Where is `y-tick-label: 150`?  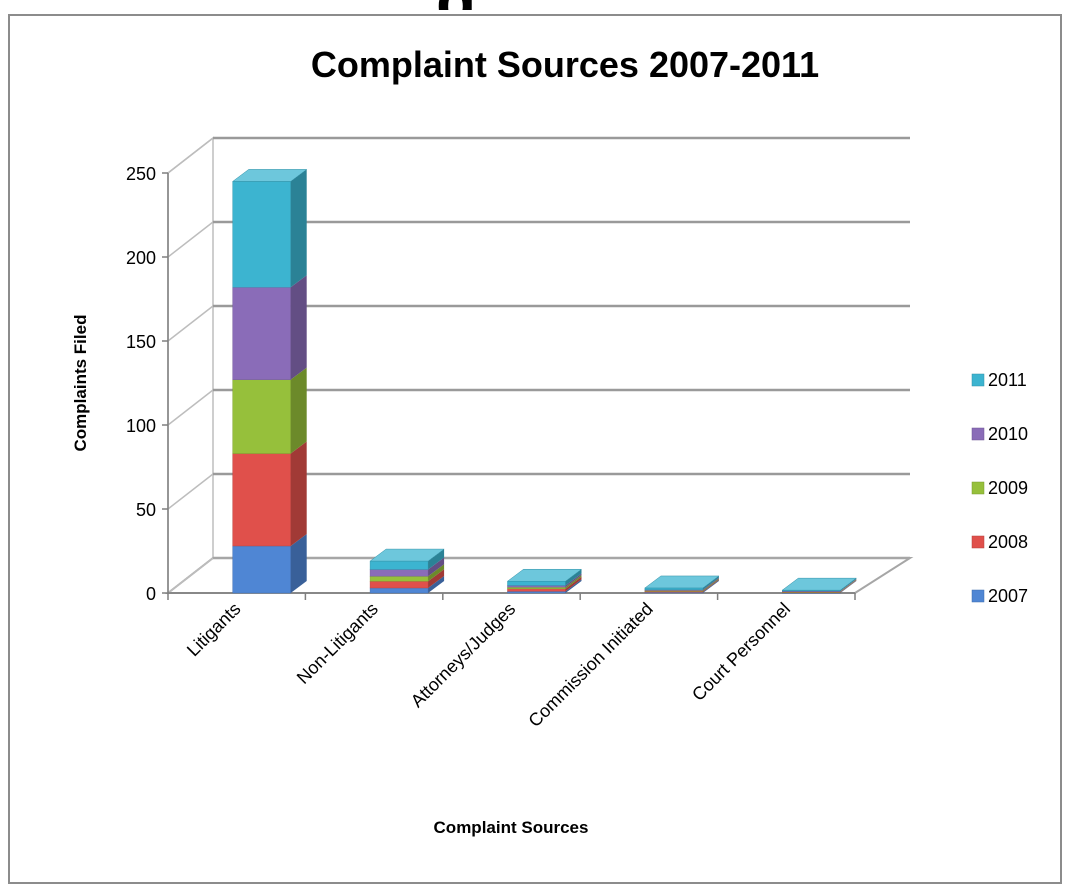
y-tick-label: 150 is located at coordinates (141, 342).